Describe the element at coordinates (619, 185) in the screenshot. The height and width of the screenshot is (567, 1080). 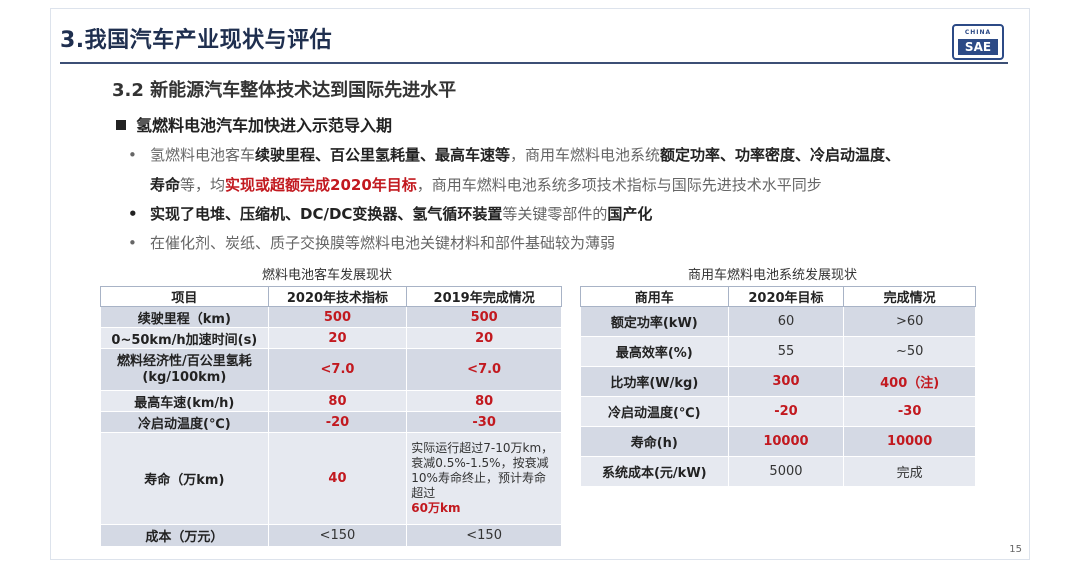
I see `bullet-1-text-g: ，商用车燃料电池系统多项技术指标与国际先进技术水平同步` at that location.